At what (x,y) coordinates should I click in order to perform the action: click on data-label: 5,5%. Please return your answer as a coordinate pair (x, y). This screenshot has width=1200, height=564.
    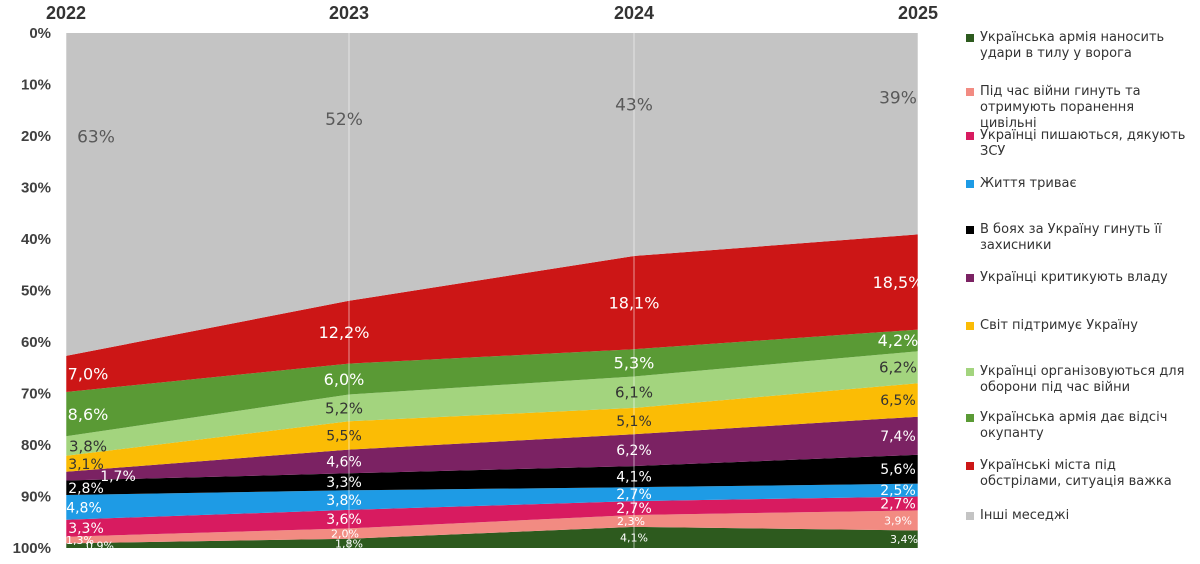
    Looking at the image, I should click on (344, 437).